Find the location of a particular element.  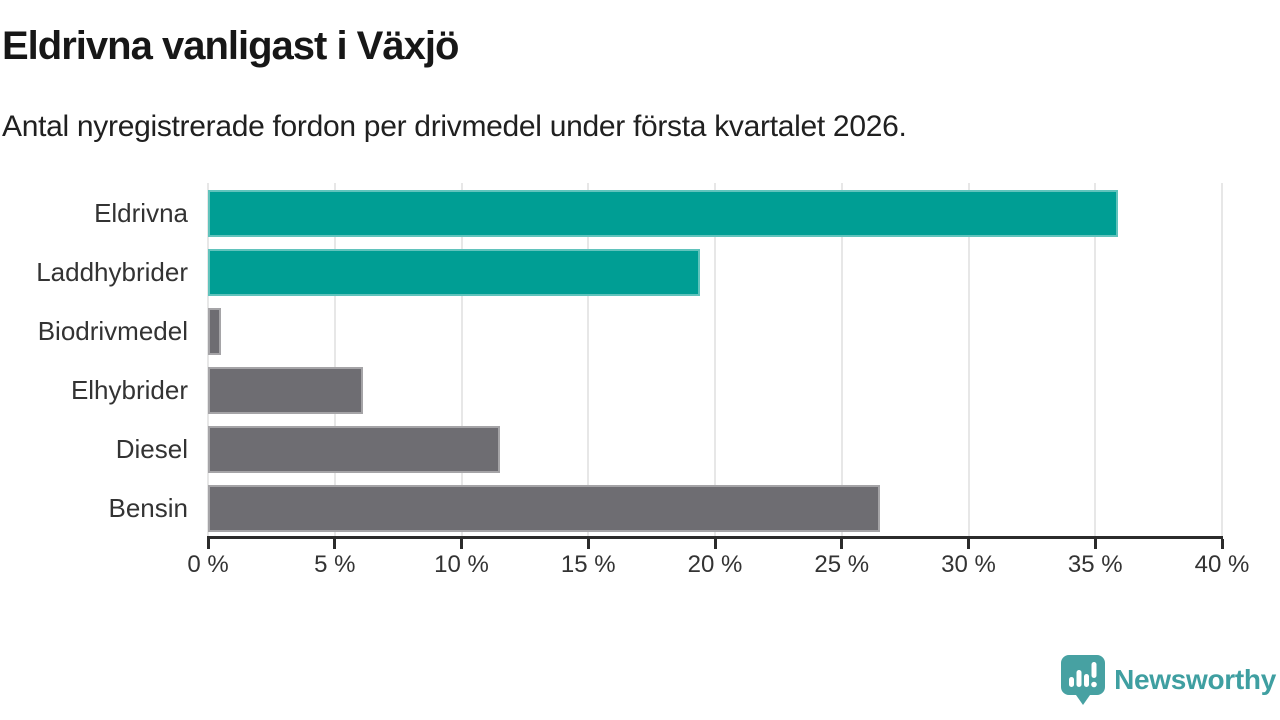

bar-biodrivmedel is located at coordinates (214, 331).